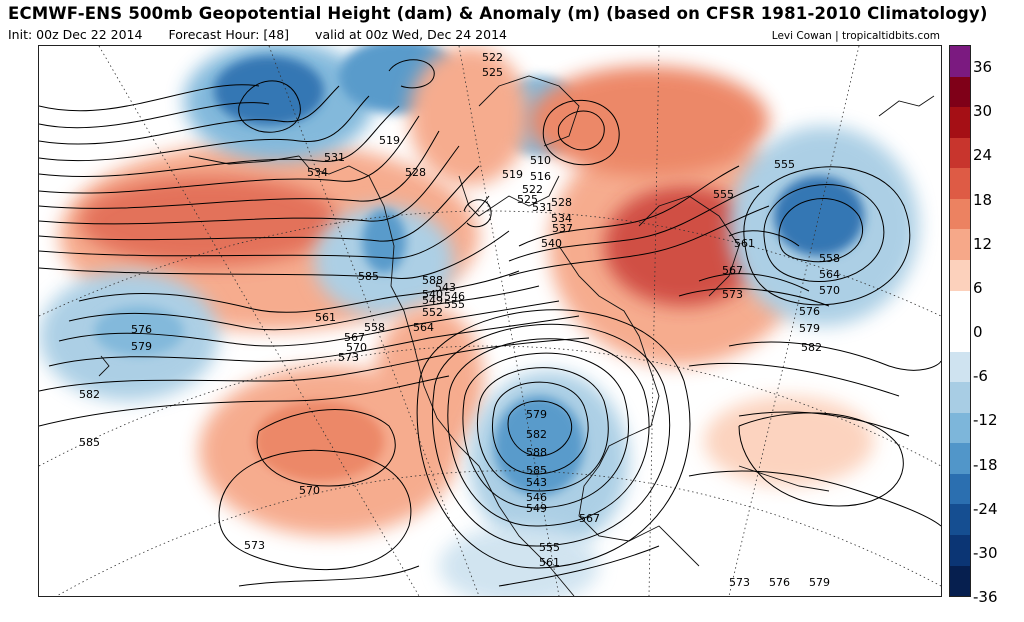  Describe the element at coordinates (983, 199) in the screenshot. I see `colorbar-label: 18` at that location.